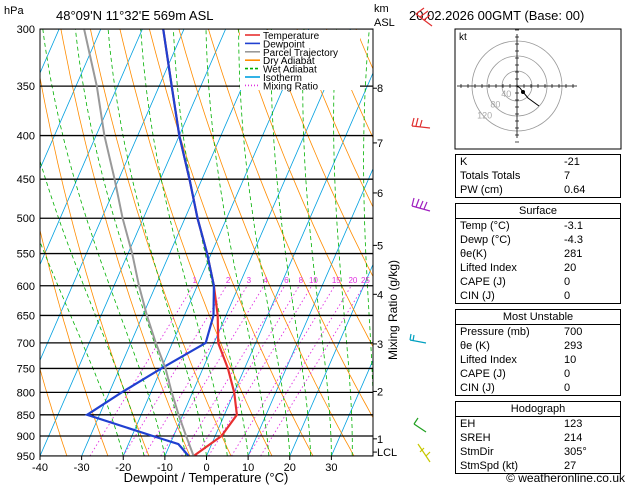  What do you see at coordinates (393, 310) in the screenshot?
I see `mixing-ratio-axis-label: Mixing Ratio (g/kg)` at bounding box center [393, 310].